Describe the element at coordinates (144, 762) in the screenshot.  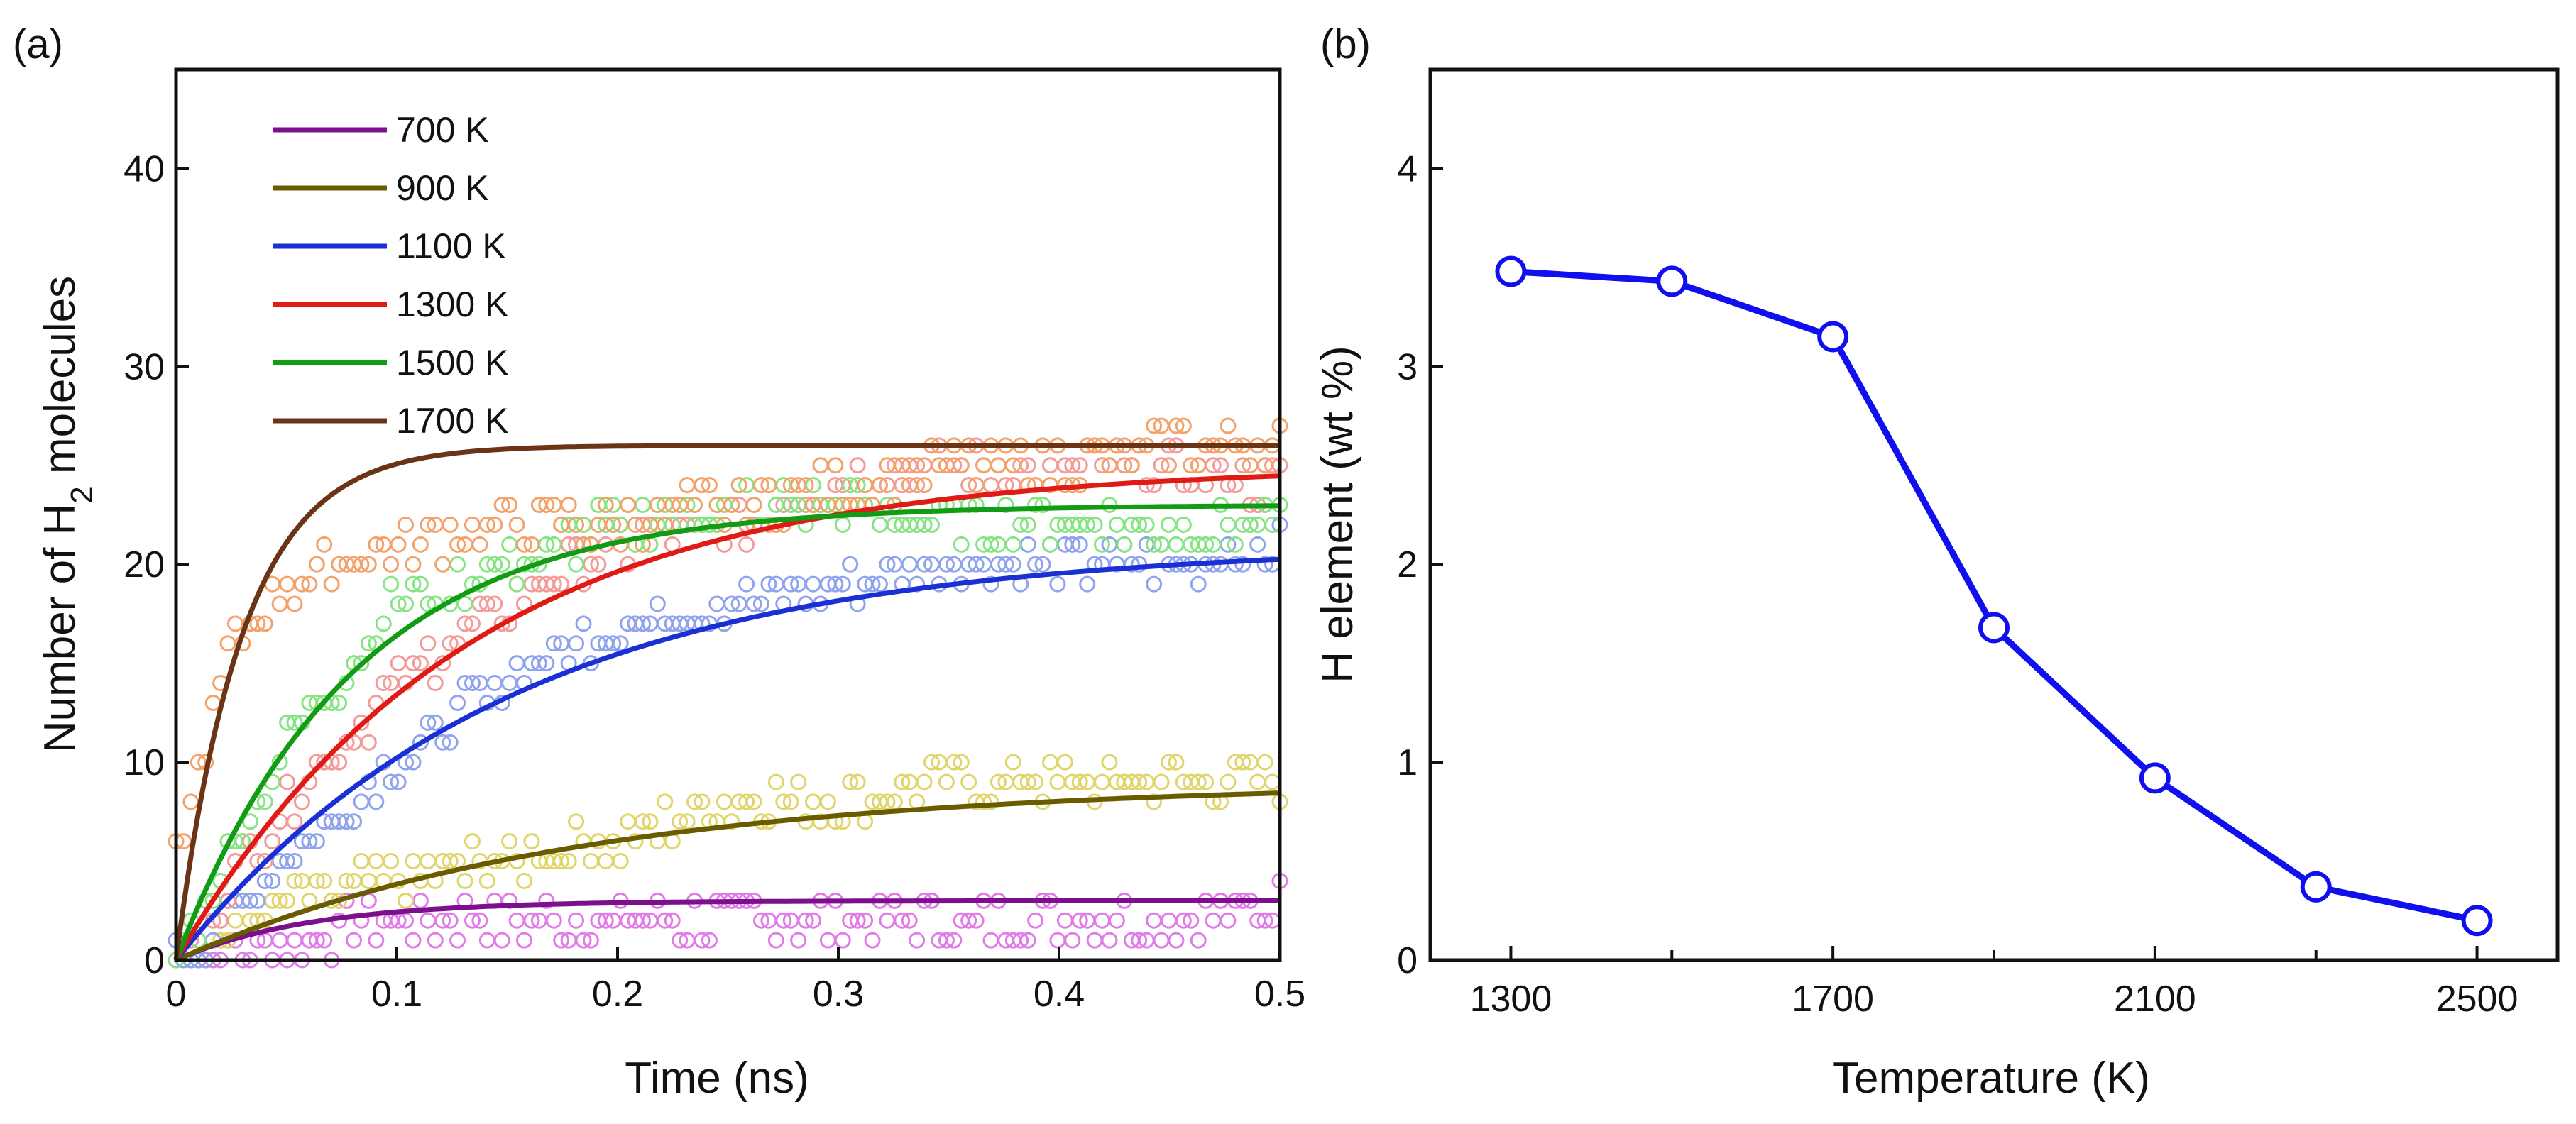
I see `panel-a-y-tick-label: 10` at that location.